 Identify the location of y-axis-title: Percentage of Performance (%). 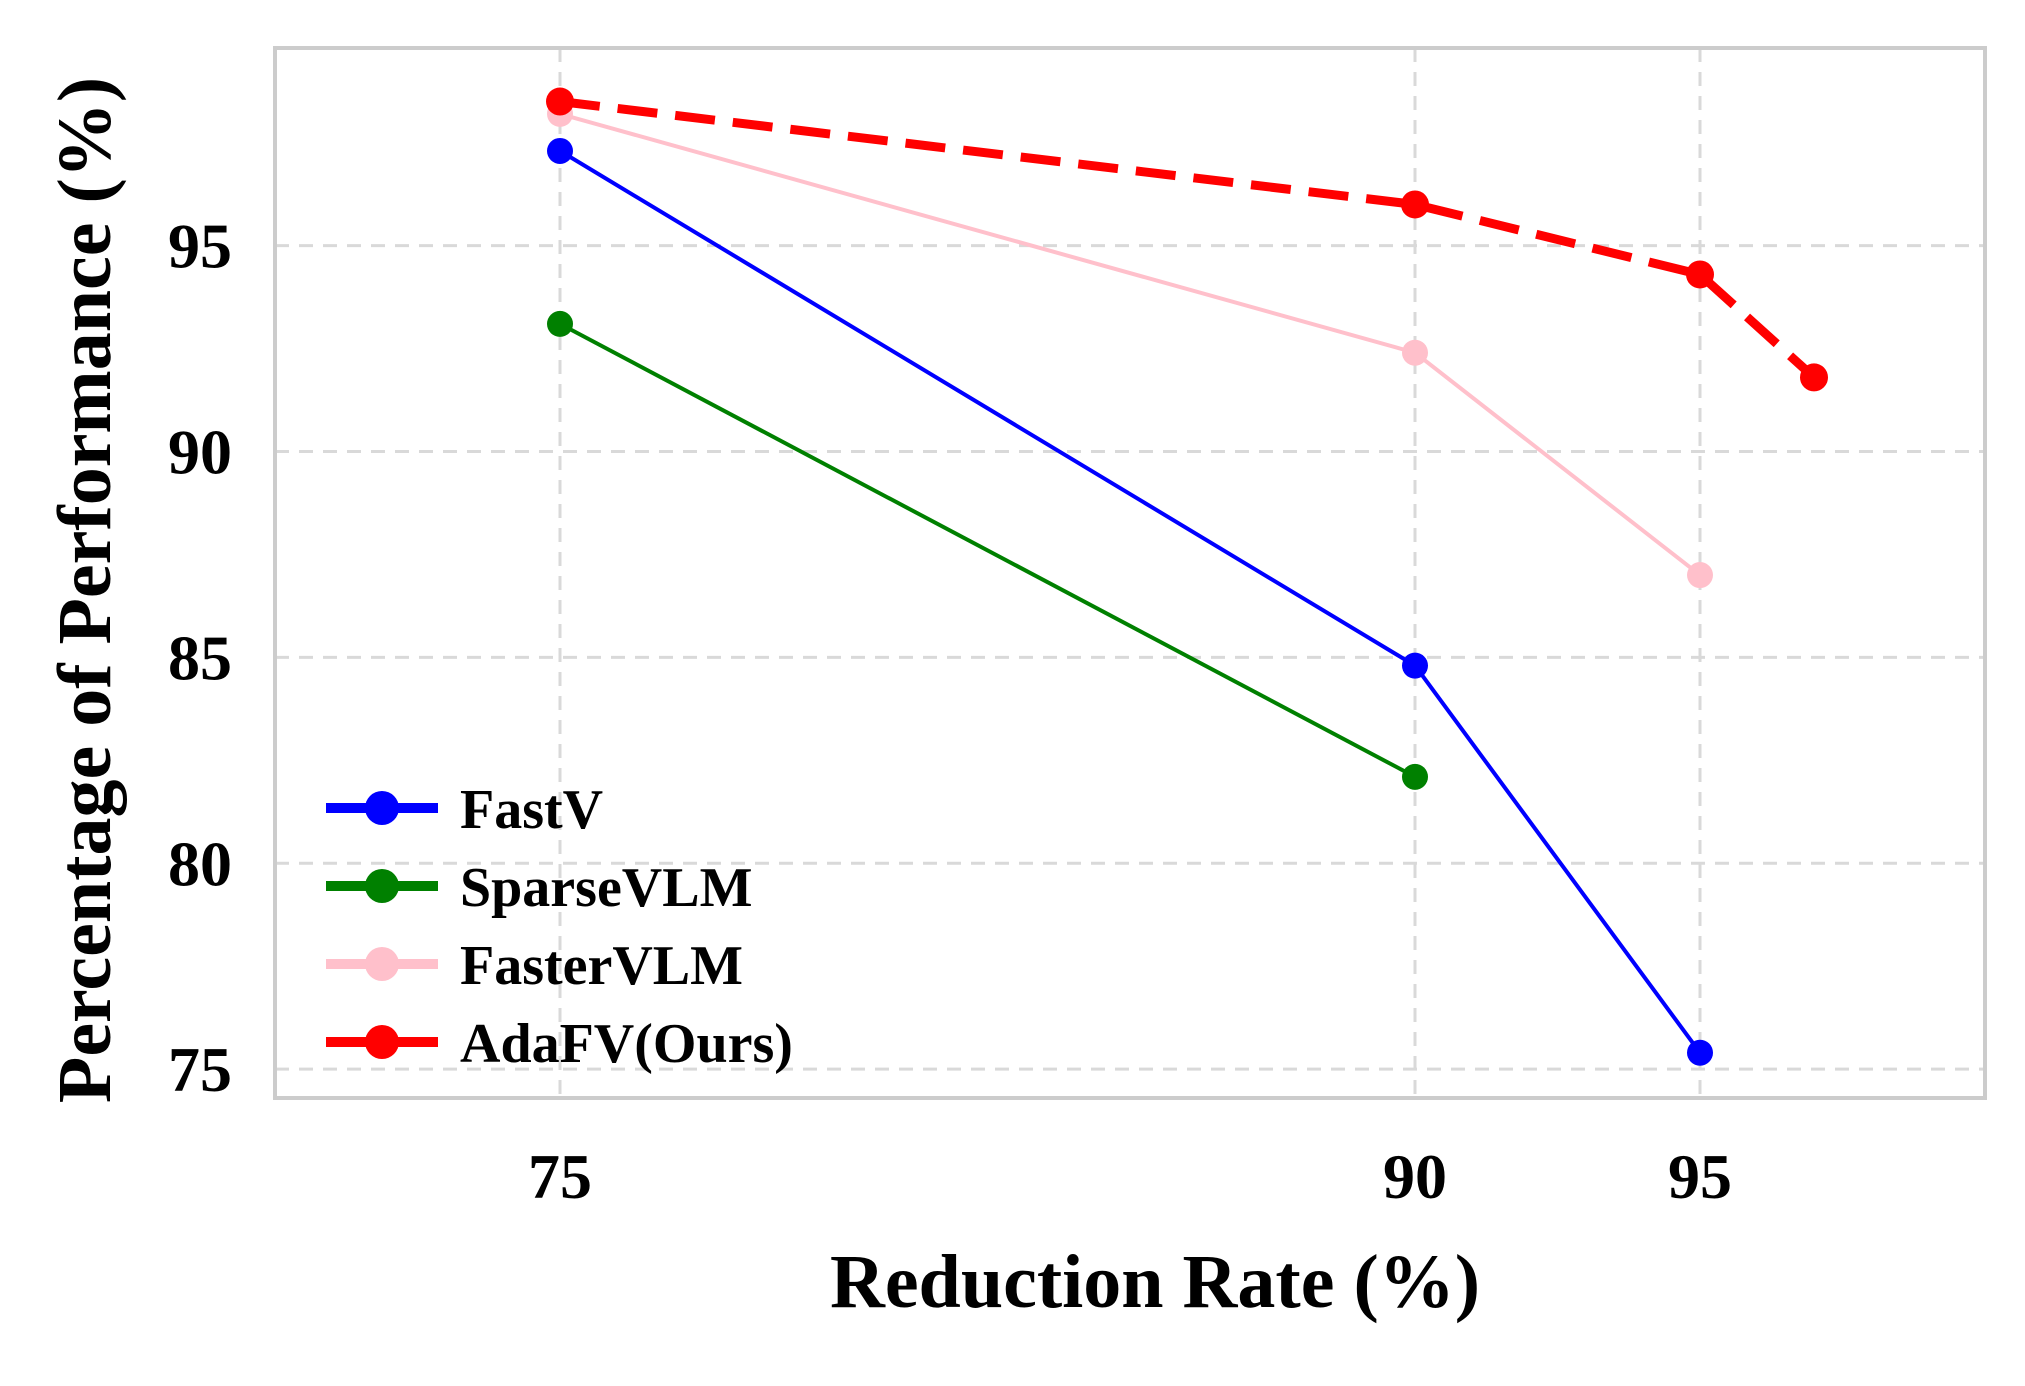
(85, 590).